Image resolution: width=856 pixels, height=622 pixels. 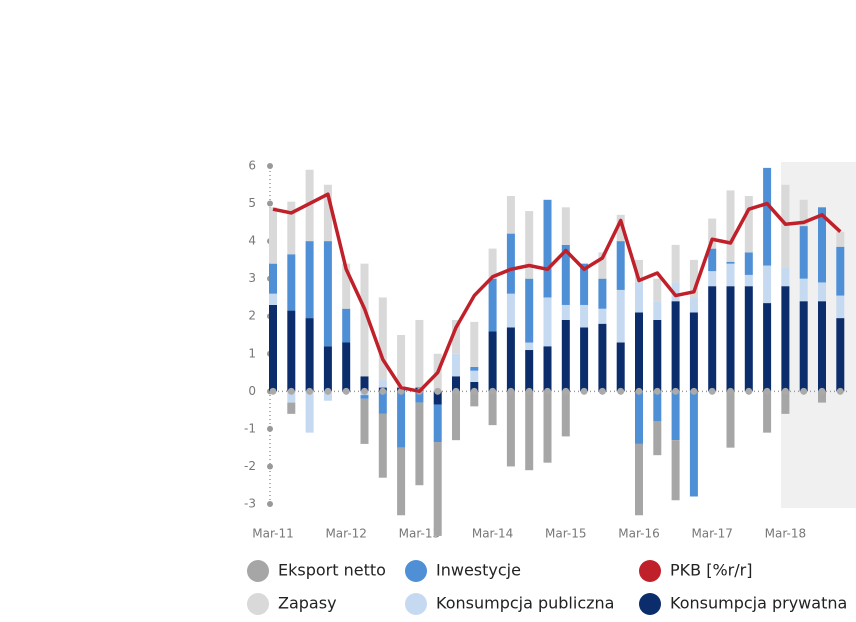 I want to click on y-tick-label: -2, so click(x=250, y=466).